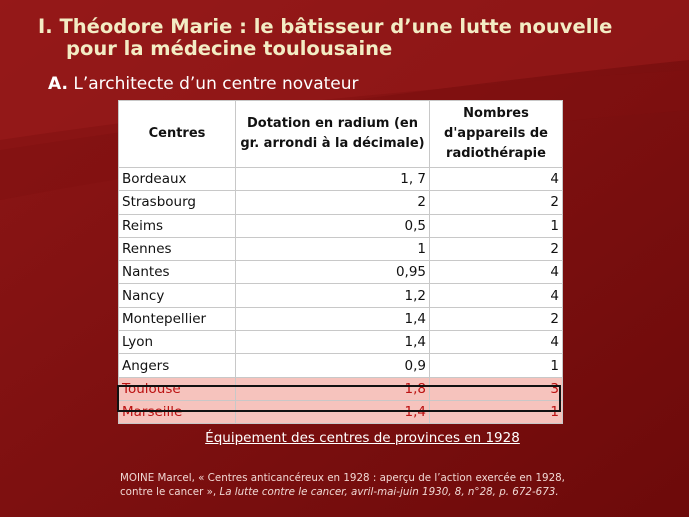 The height and width of the screenshot is (517, 689). What do you see at coordinates (332, 388) in the screenshot?
I see `cell-dotation: 1,8` at bounding box center [332, 388].